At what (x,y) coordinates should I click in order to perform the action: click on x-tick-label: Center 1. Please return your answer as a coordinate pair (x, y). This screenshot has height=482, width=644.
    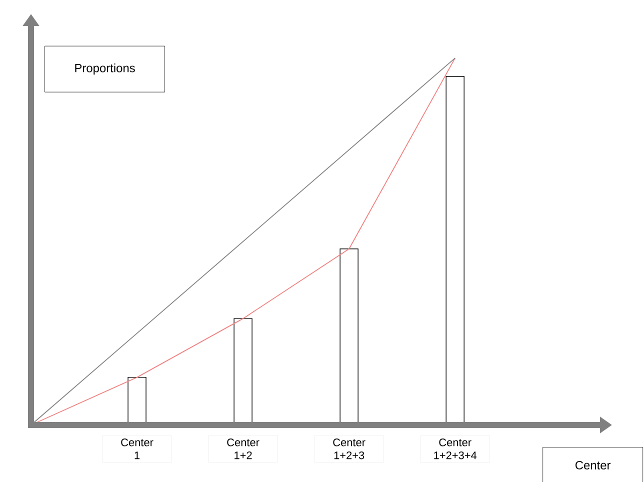
    Looking at the image, I should click on (137, 449).